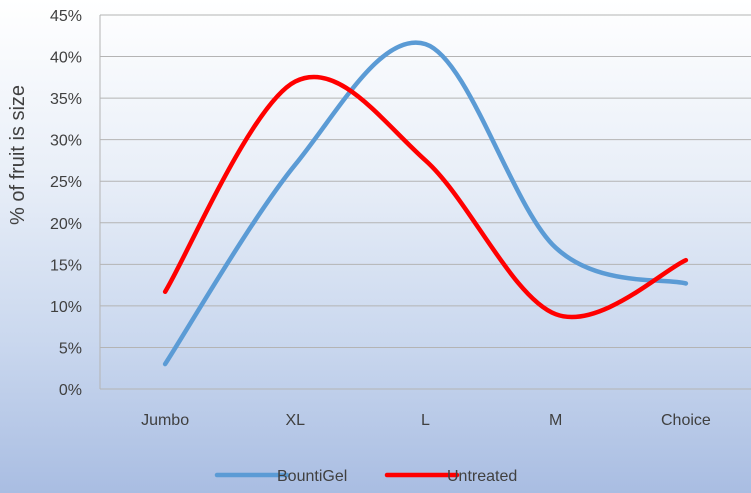 This screenshot has height=493, width=751. I want to click on y-tick-label: 40%, so click(66, 58).